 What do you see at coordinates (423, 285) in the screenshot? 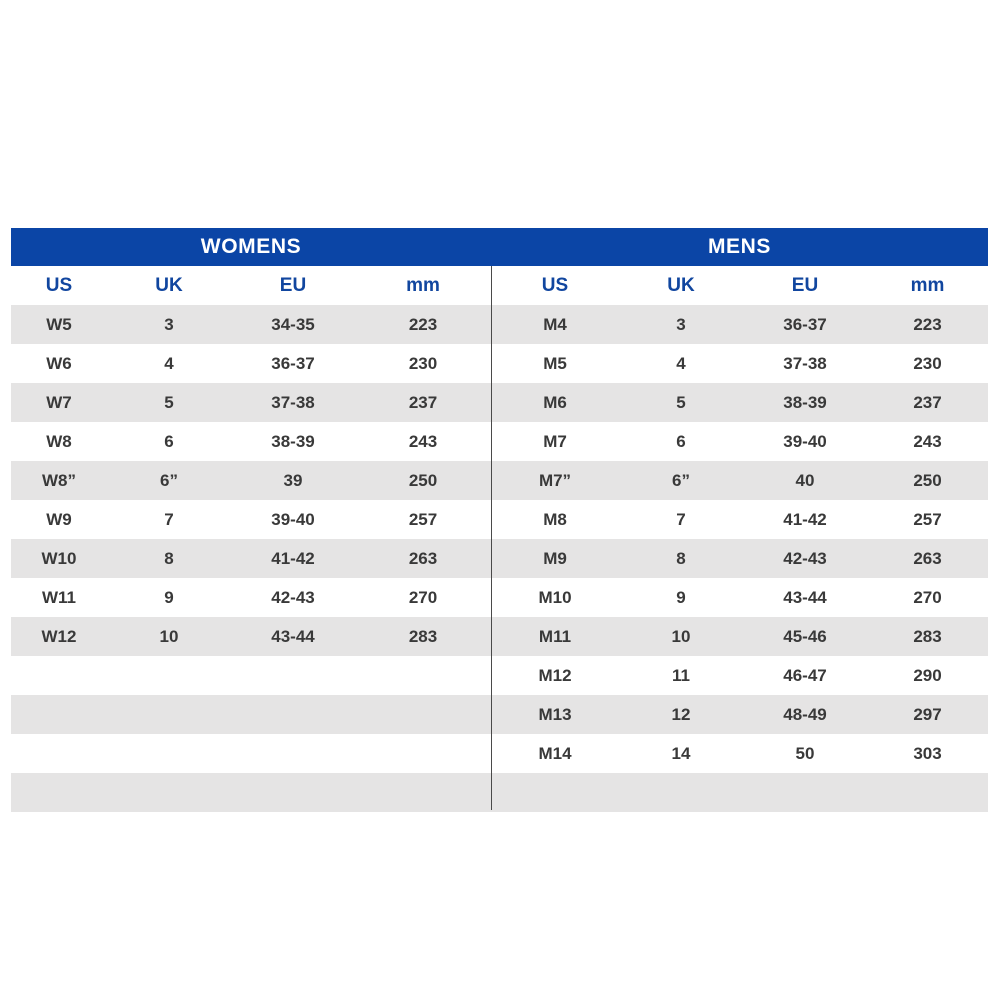
I see `womens-col-header-mm: mm` at bounding box center [423, 285].